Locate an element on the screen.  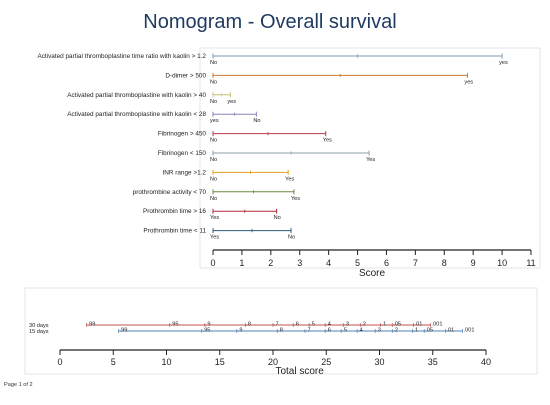
variable-row: INR range >1.2 No Yes is located at coordinates (228, 175).